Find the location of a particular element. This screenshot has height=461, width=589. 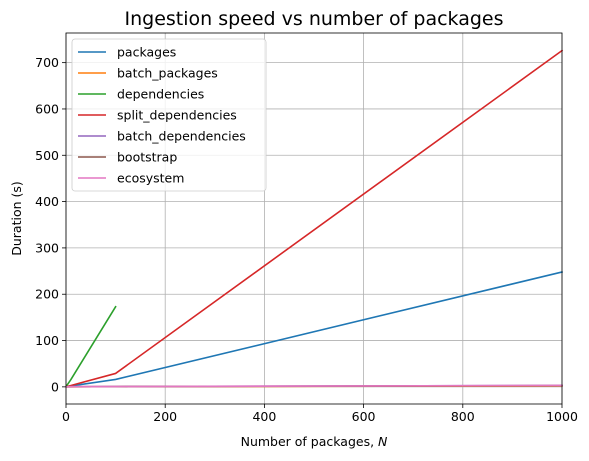

y-tick-label: 400 is located at coordinates (47, 201).